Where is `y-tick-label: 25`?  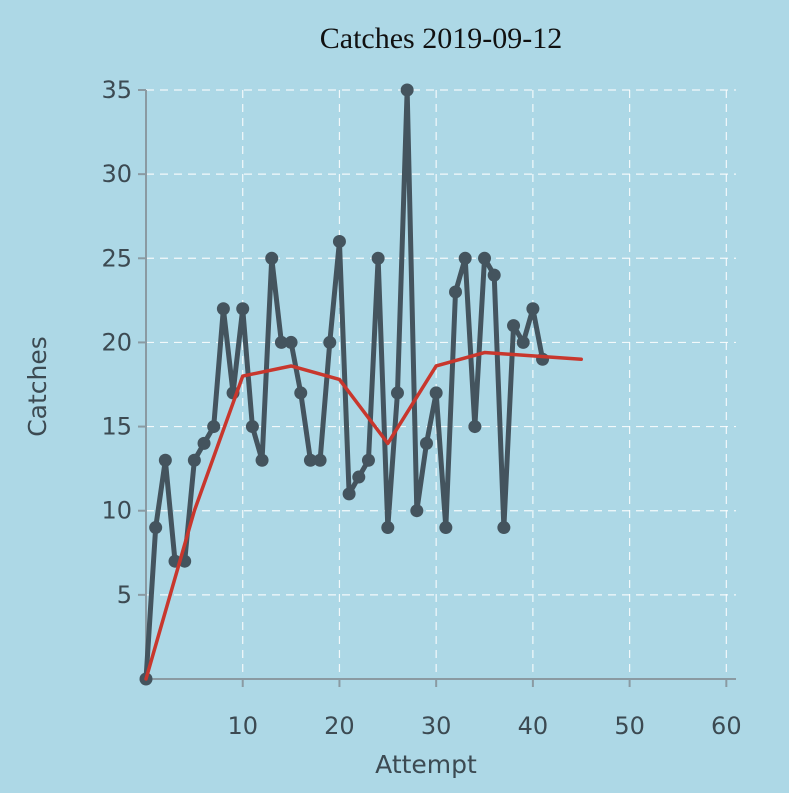 y-tick-label: 25 is located at coordinates (116, 258).